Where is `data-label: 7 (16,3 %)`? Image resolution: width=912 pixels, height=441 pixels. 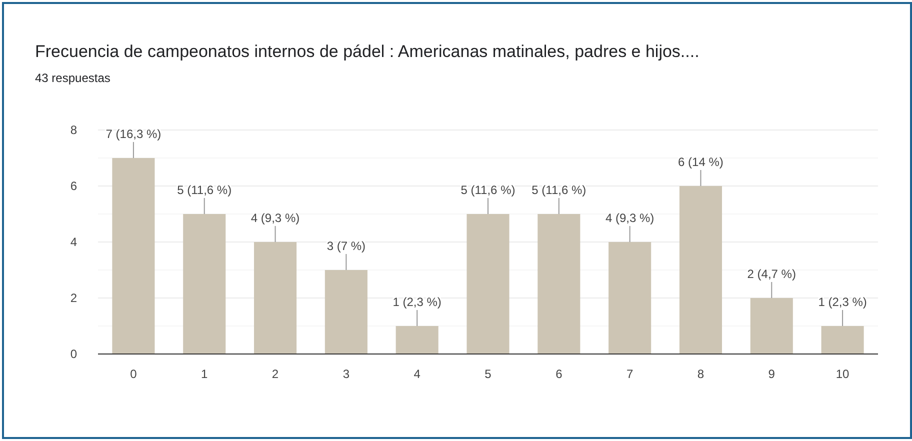
data-label: 7 (16,3 %) is located at coordinates (134, 134).